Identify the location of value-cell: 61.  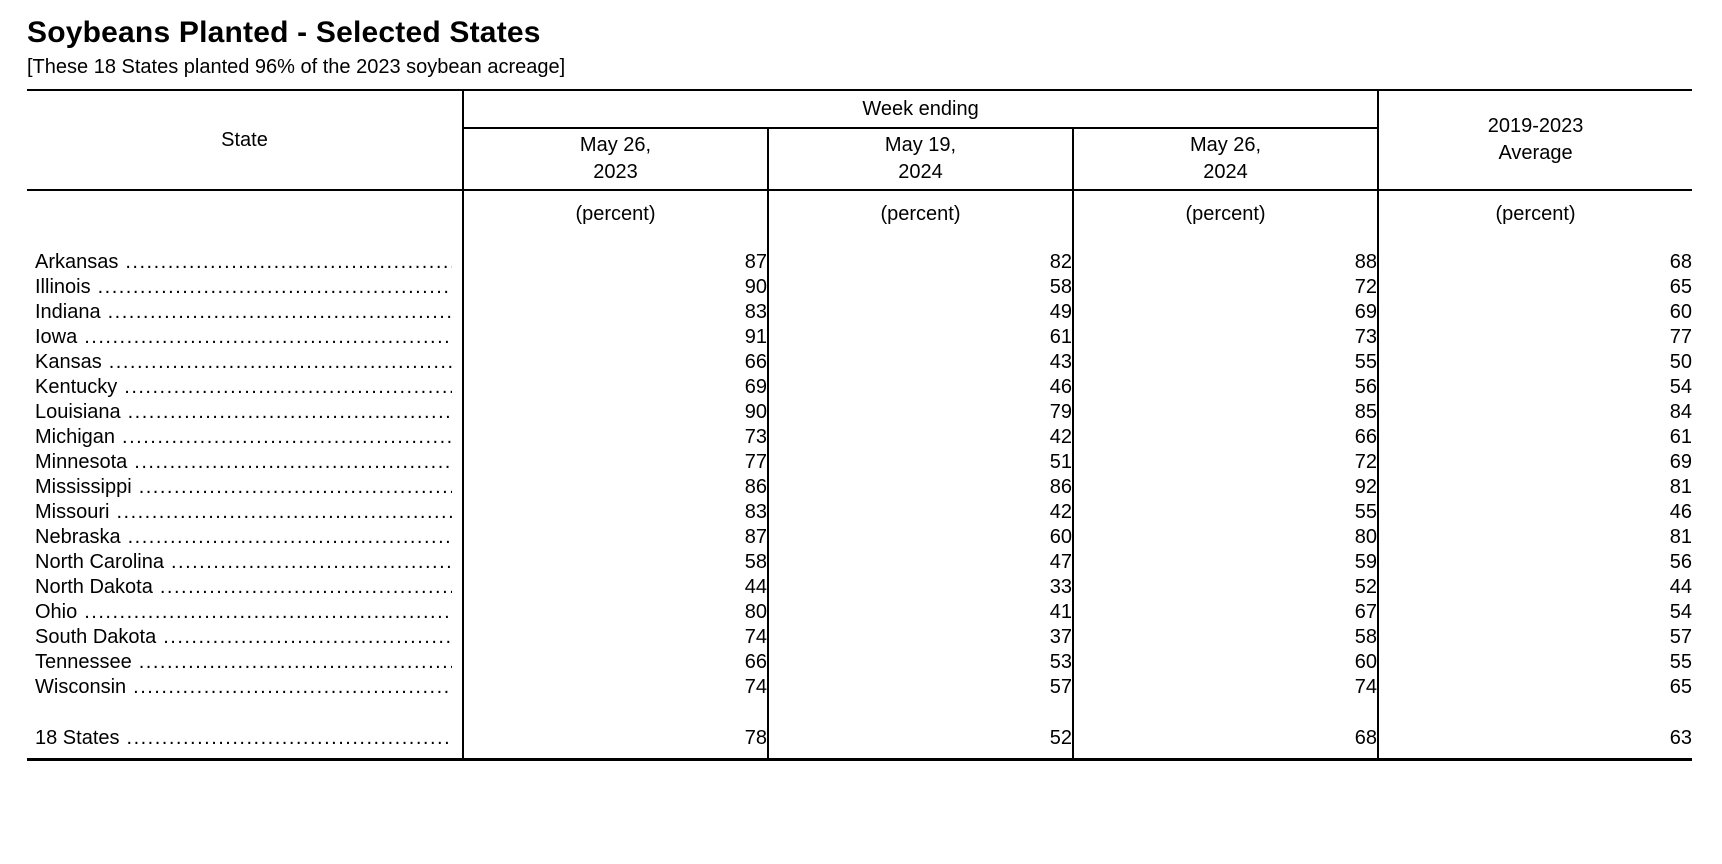
(920, 337).